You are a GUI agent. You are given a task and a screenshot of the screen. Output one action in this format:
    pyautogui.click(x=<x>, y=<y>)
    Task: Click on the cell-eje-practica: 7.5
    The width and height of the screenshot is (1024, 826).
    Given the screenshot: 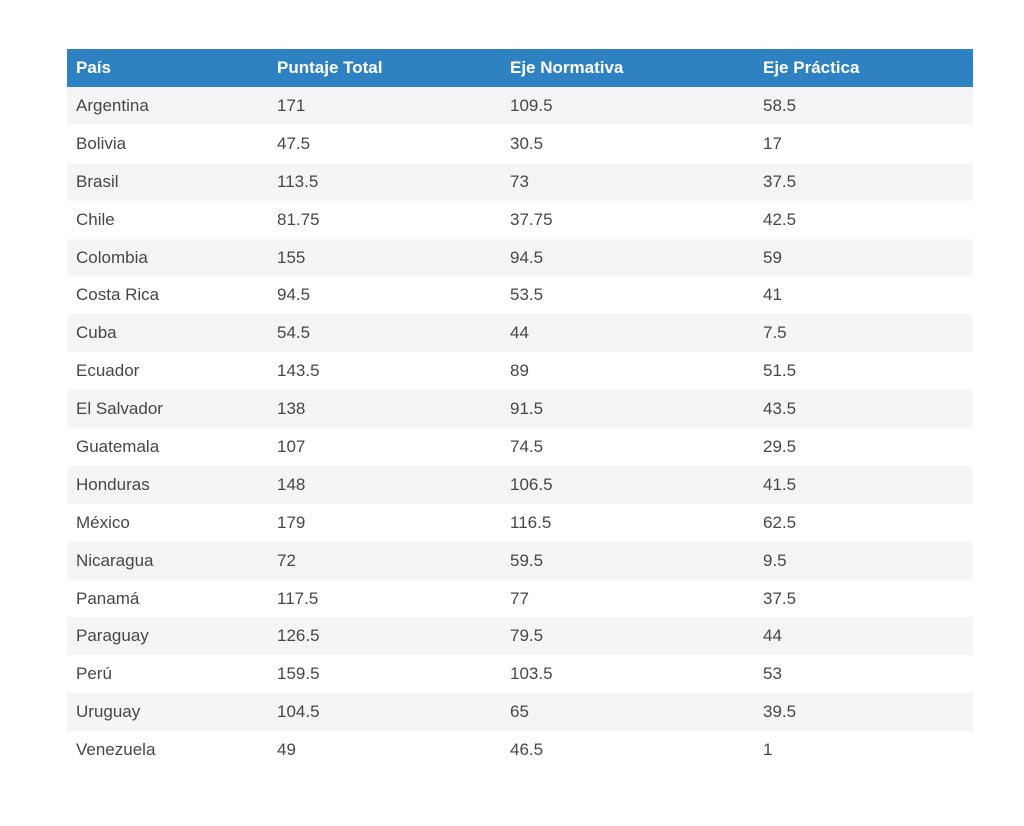 What is the action you would take?
    pyautogui.click(x=775, y=333)
    